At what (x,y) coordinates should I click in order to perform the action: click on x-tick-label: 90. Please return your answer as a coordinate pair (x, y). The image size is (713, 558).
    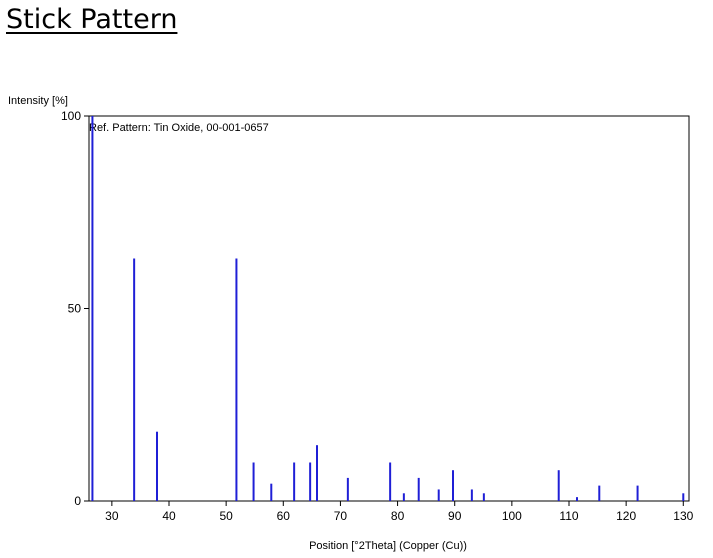
    Looking at the image, I should click on (455, 516).